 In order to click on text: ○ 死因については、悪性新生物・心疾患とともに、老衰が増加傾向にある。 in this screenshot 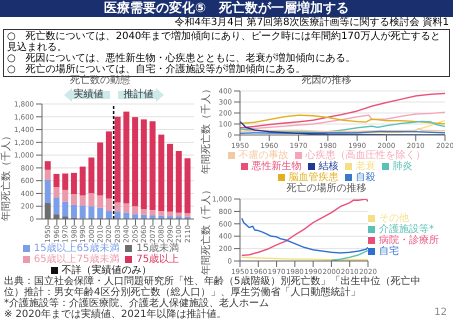, I will do `click(182, 58)`.